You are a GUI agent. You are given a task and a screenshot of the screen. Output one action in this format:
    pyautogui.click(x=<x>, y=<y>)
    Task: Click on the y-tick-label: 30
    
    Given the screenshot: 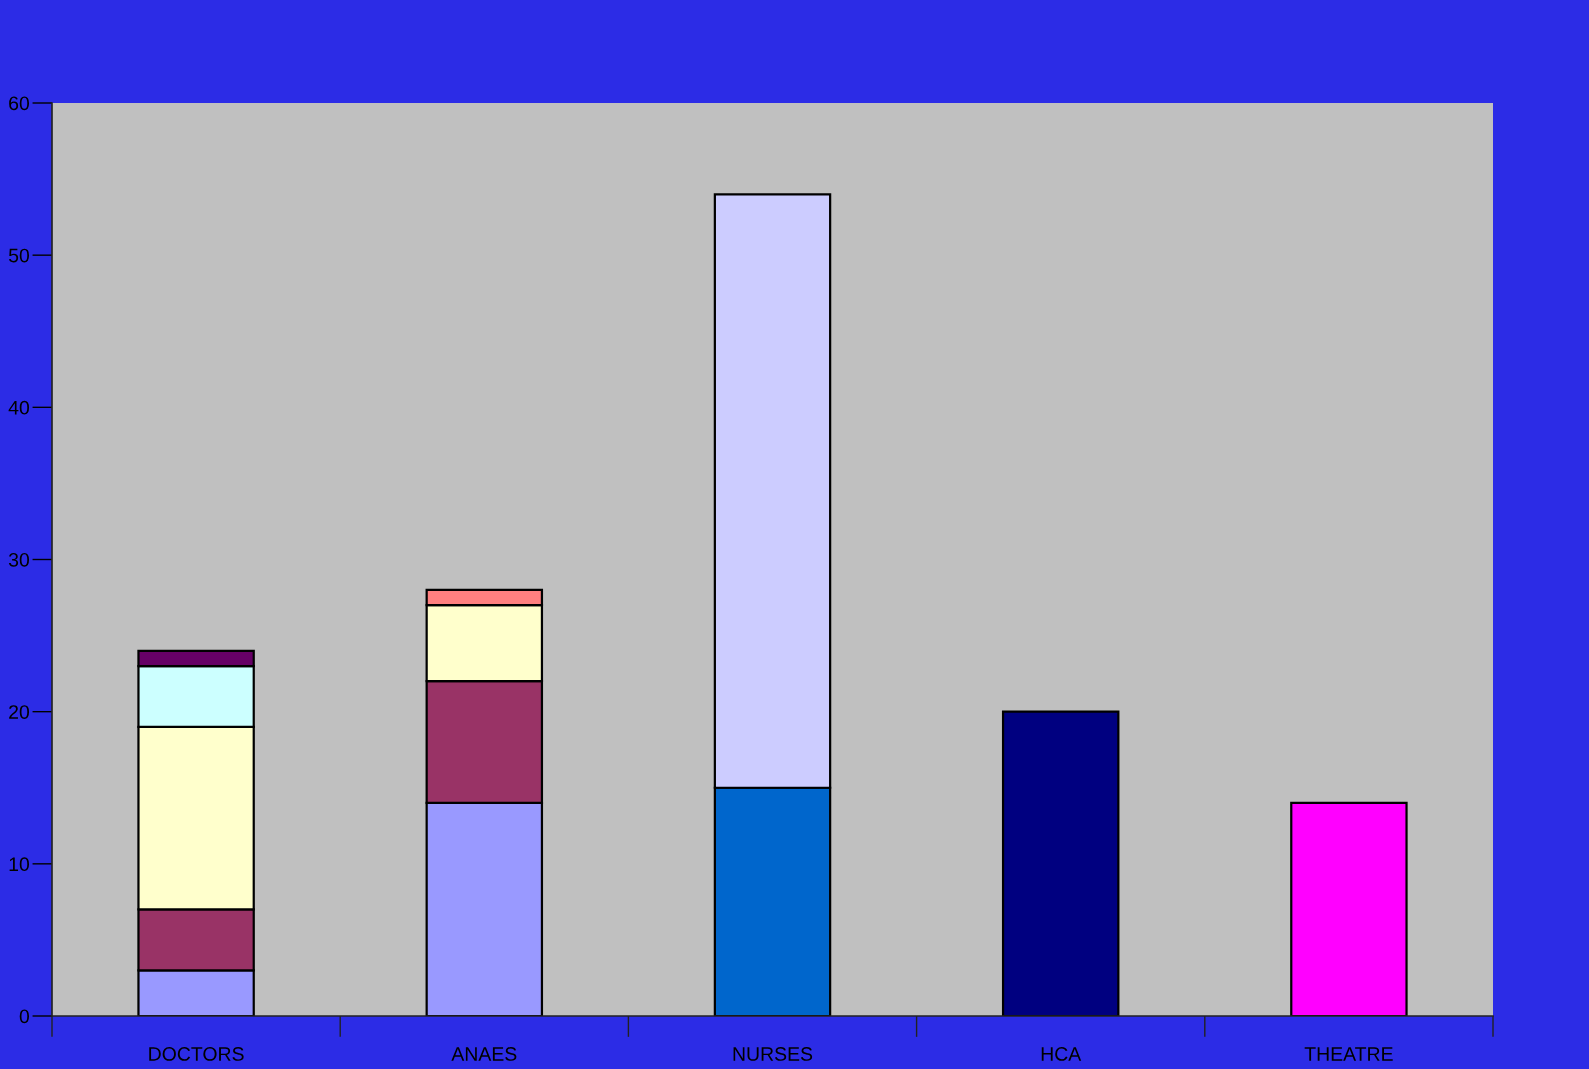 What is the action you would take?
    pyautogui.click(x=19, y=559)
    